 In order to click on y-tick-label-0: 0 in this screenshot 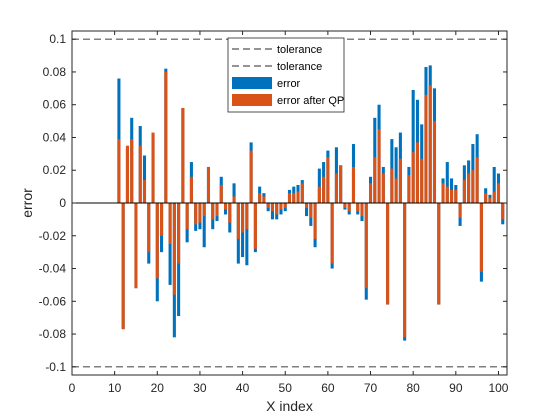, I will do `click(62, 203)`.